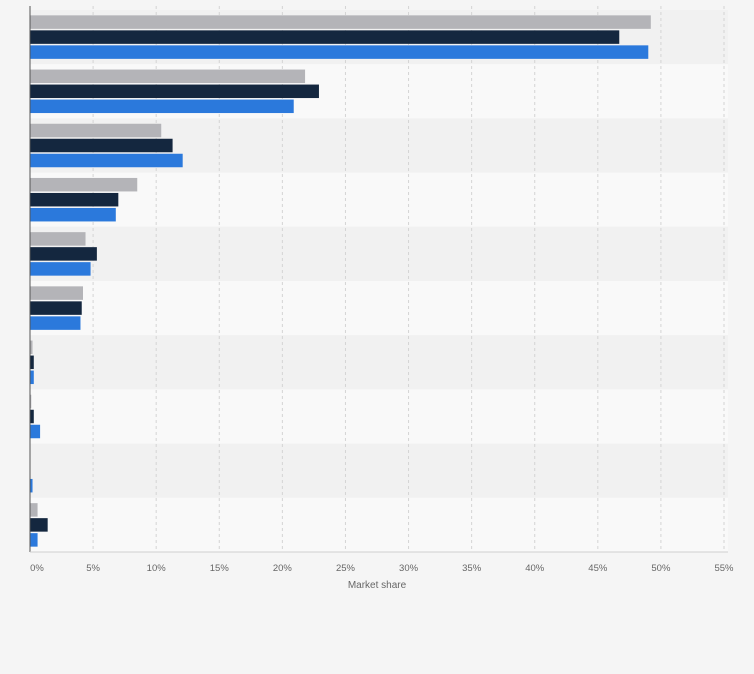 This screenshot has width=754, height=674. What do you see at coordinates (472, 568) in the screenshot?
I see `x-tick-label: 35%` at bounding box center [472, 568].